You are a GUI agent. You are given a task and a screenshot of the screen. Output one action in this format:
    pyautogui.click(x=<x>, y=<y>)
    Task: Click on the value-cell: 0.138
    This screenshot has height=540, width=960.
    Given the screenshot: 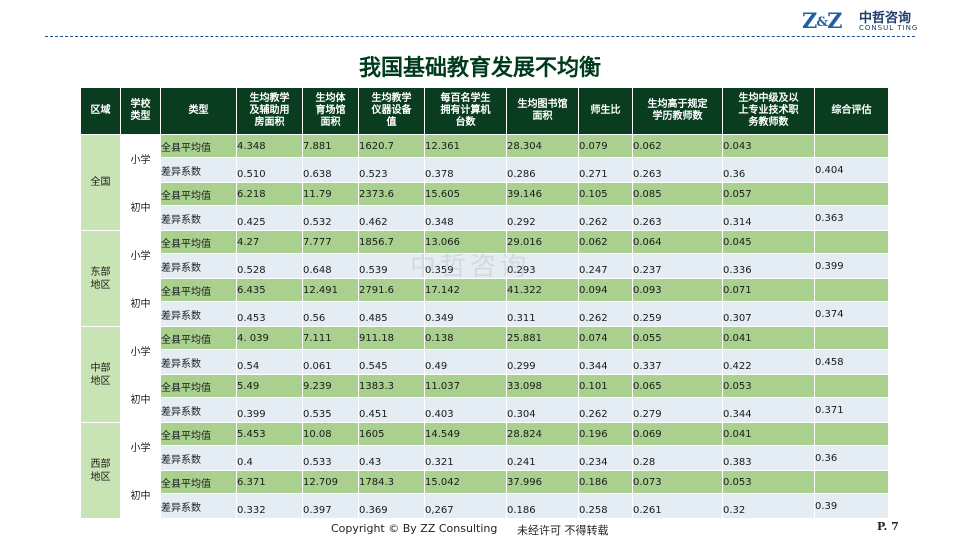 What is the action you would take?
    pyautogui.click(x=465, y=338)
    